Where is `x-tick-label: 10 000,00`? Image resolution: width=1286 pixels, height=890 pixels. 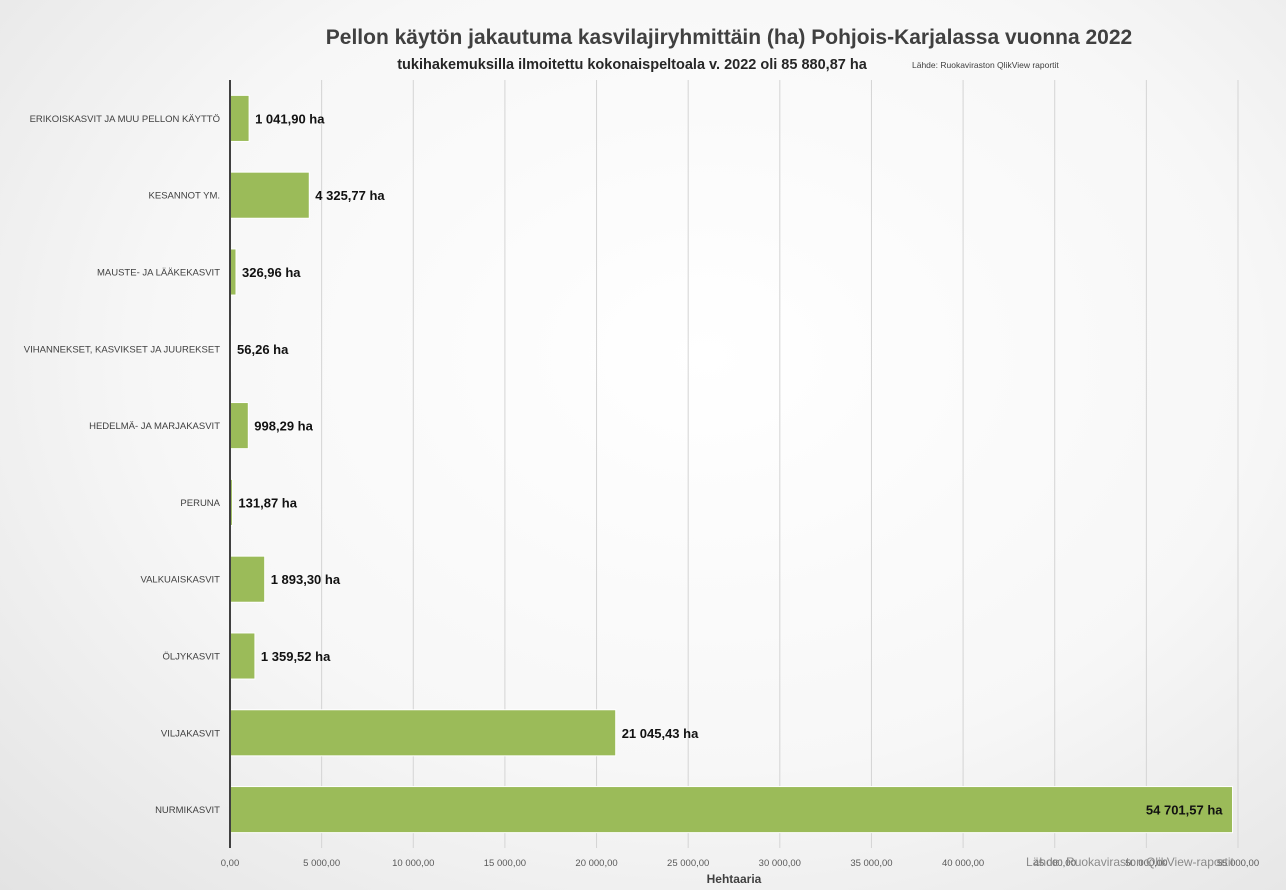 x-tick-label: 10 000,00 is located at coordinates (413, 863).